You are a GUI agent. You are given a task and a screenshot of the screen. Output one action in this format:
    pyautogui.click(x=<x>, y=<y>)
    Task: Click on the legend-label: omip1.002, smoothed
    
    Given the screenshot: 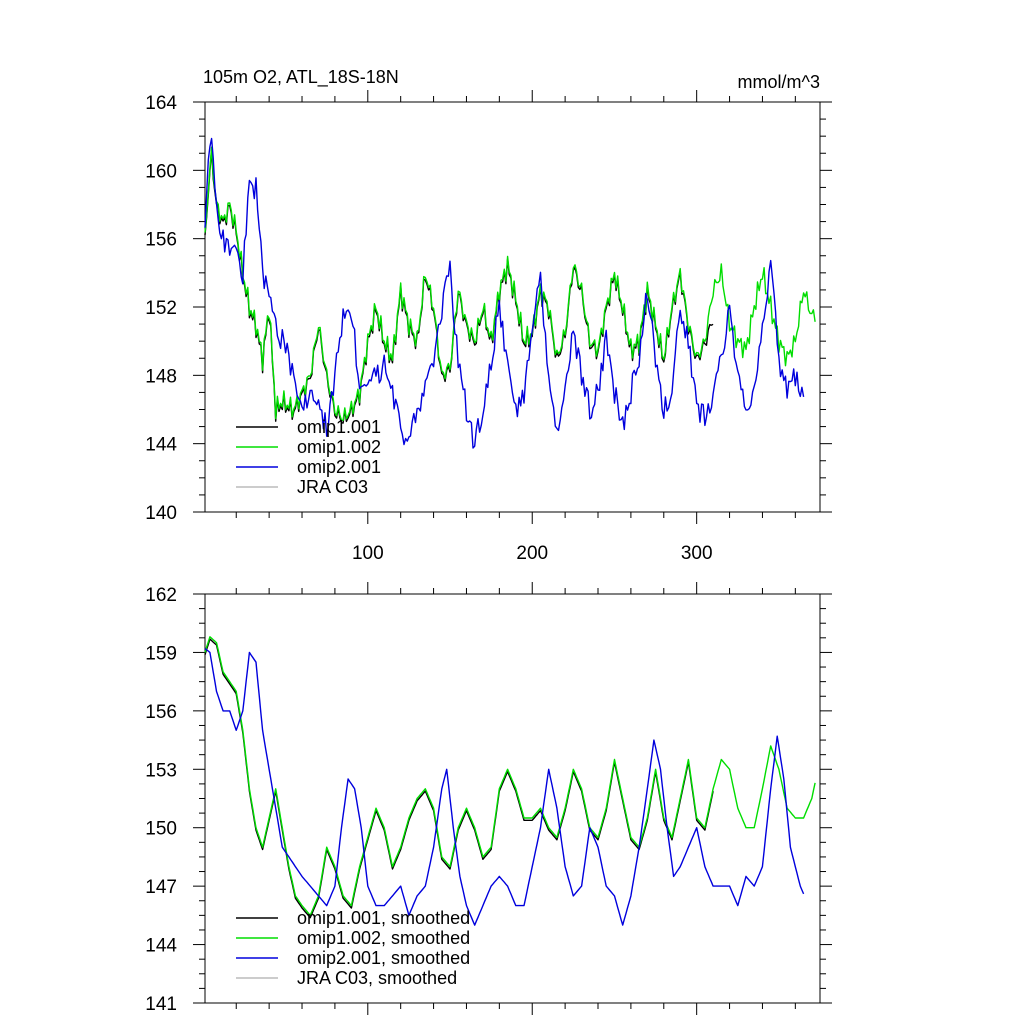 What is the action you would take?
    pyautogui.click(x=383, y=938)
    